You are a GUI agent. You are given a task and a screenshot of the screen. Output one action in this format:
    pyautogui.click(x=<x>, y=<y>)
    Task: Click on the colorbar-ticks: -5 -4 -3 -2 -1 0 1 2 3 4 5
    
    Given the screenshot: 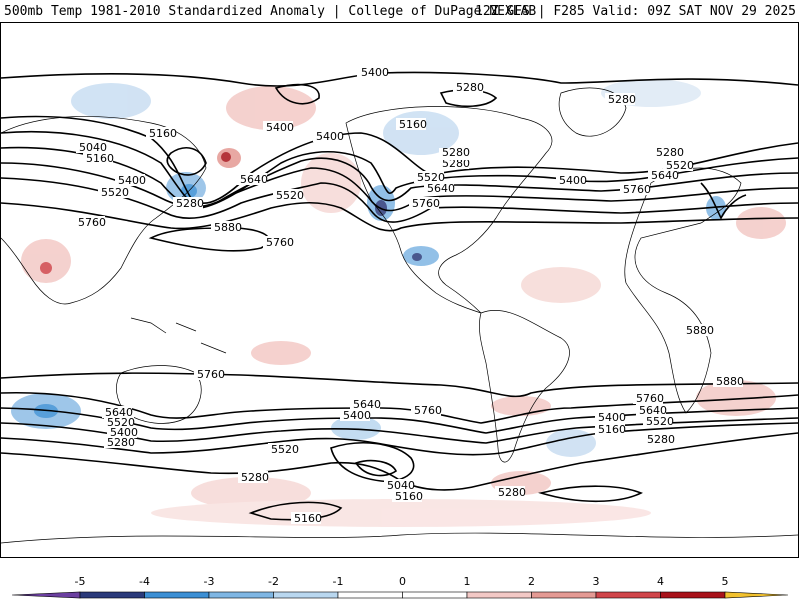 What is the action you would take?
    pyautogui.click(x=402, y=581)
    